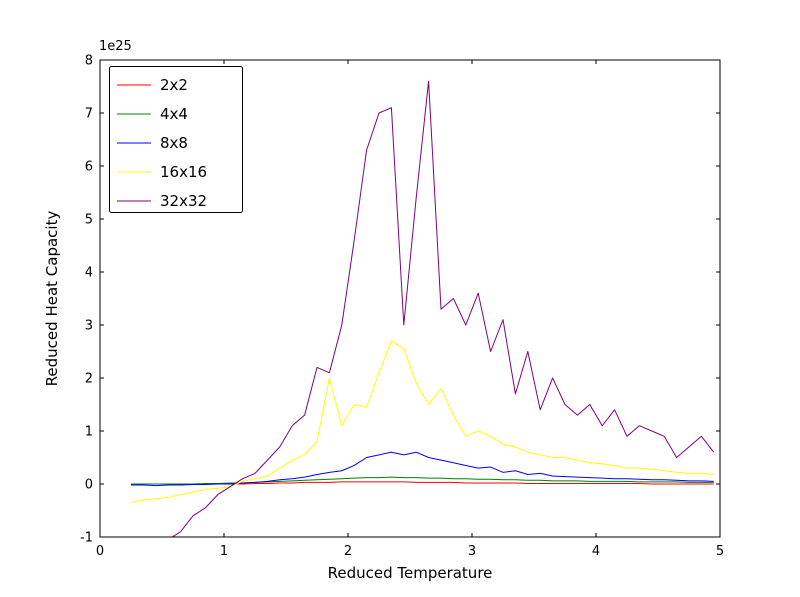  What do you see at coordinates (174, 85) in the screenshot?
I see `legend-label-2x2: 2x2` at bounding box center [174, 85].